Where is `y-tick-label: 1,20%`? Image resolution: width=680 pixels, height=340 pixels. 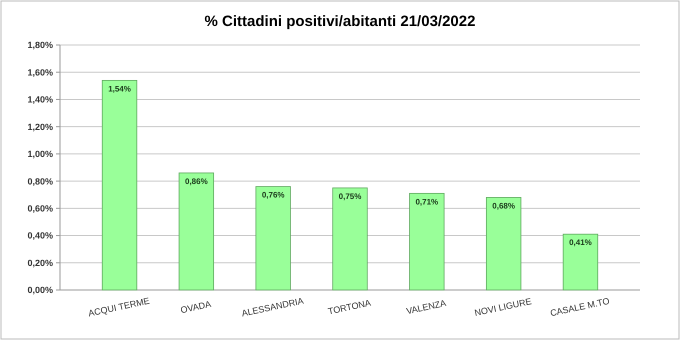
y-tick-label: 1,20% is located at coordinates (40, 127).